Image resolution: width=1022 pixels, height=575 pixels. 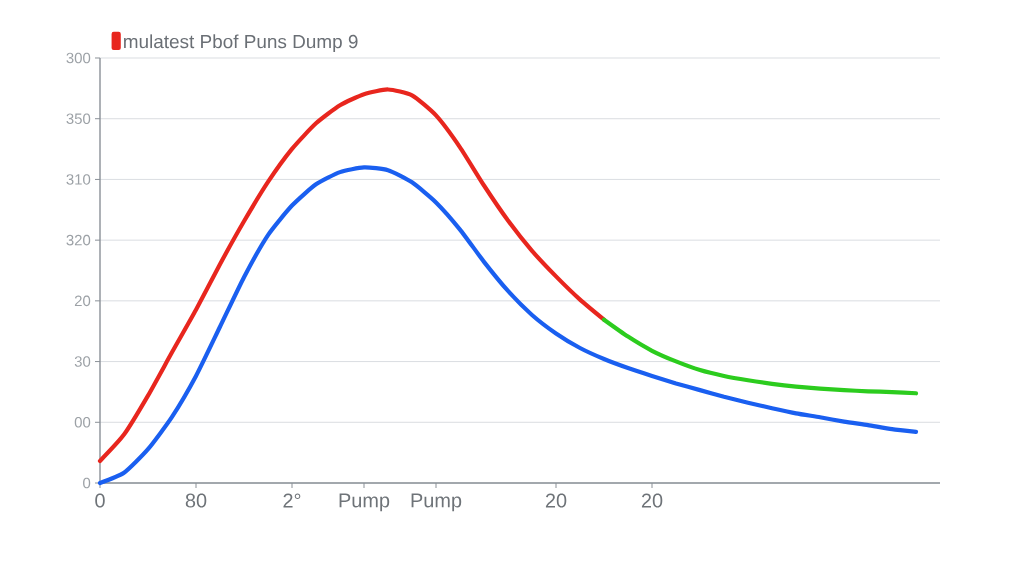 I want to click on text: 300, so click(x=78, y=58).